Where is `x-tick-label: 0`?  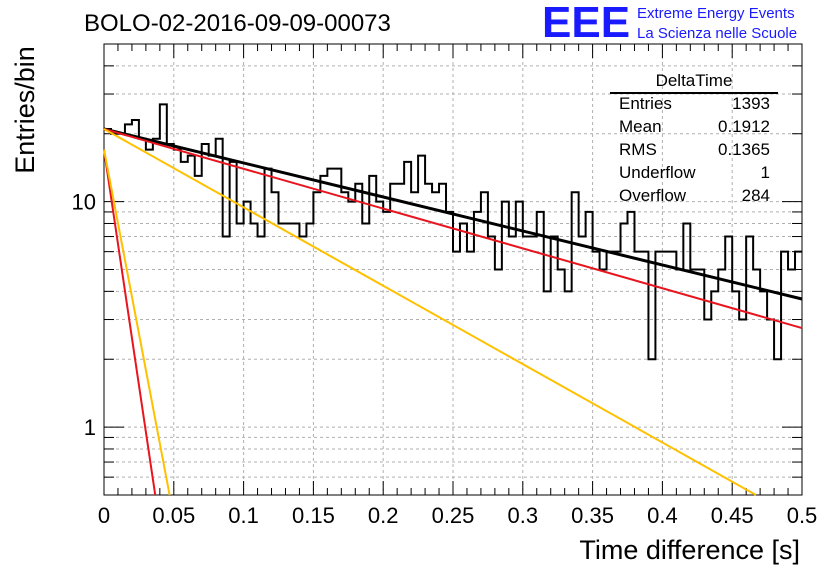
x-tick-label: 0 is located at coordinates (104, 515).